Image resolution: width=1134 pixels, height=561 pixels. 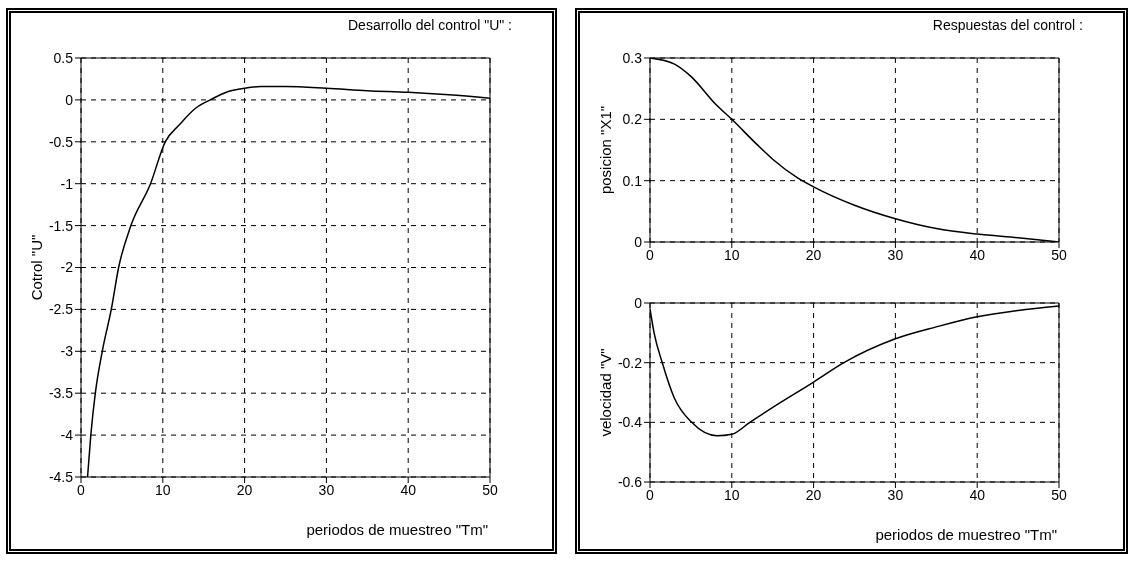 I want to click on y-tick-label: -3.5, so click(x=61, y=393).